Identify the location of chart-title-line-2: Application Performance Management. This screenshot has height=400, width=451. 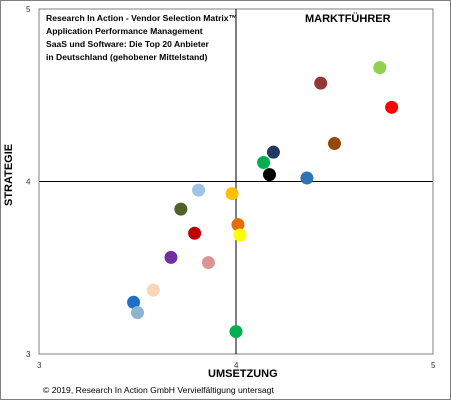
(124, 31).